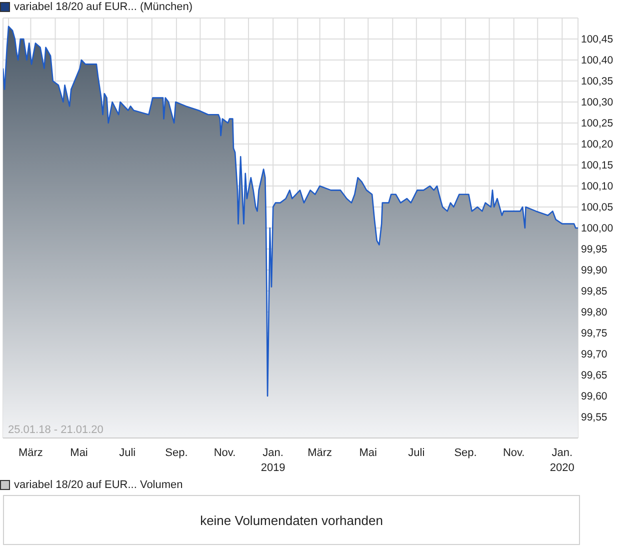 The height and width of the screenshot is (546, 620). I want to click on y-tick-label: 100,10, so click(597, 186).